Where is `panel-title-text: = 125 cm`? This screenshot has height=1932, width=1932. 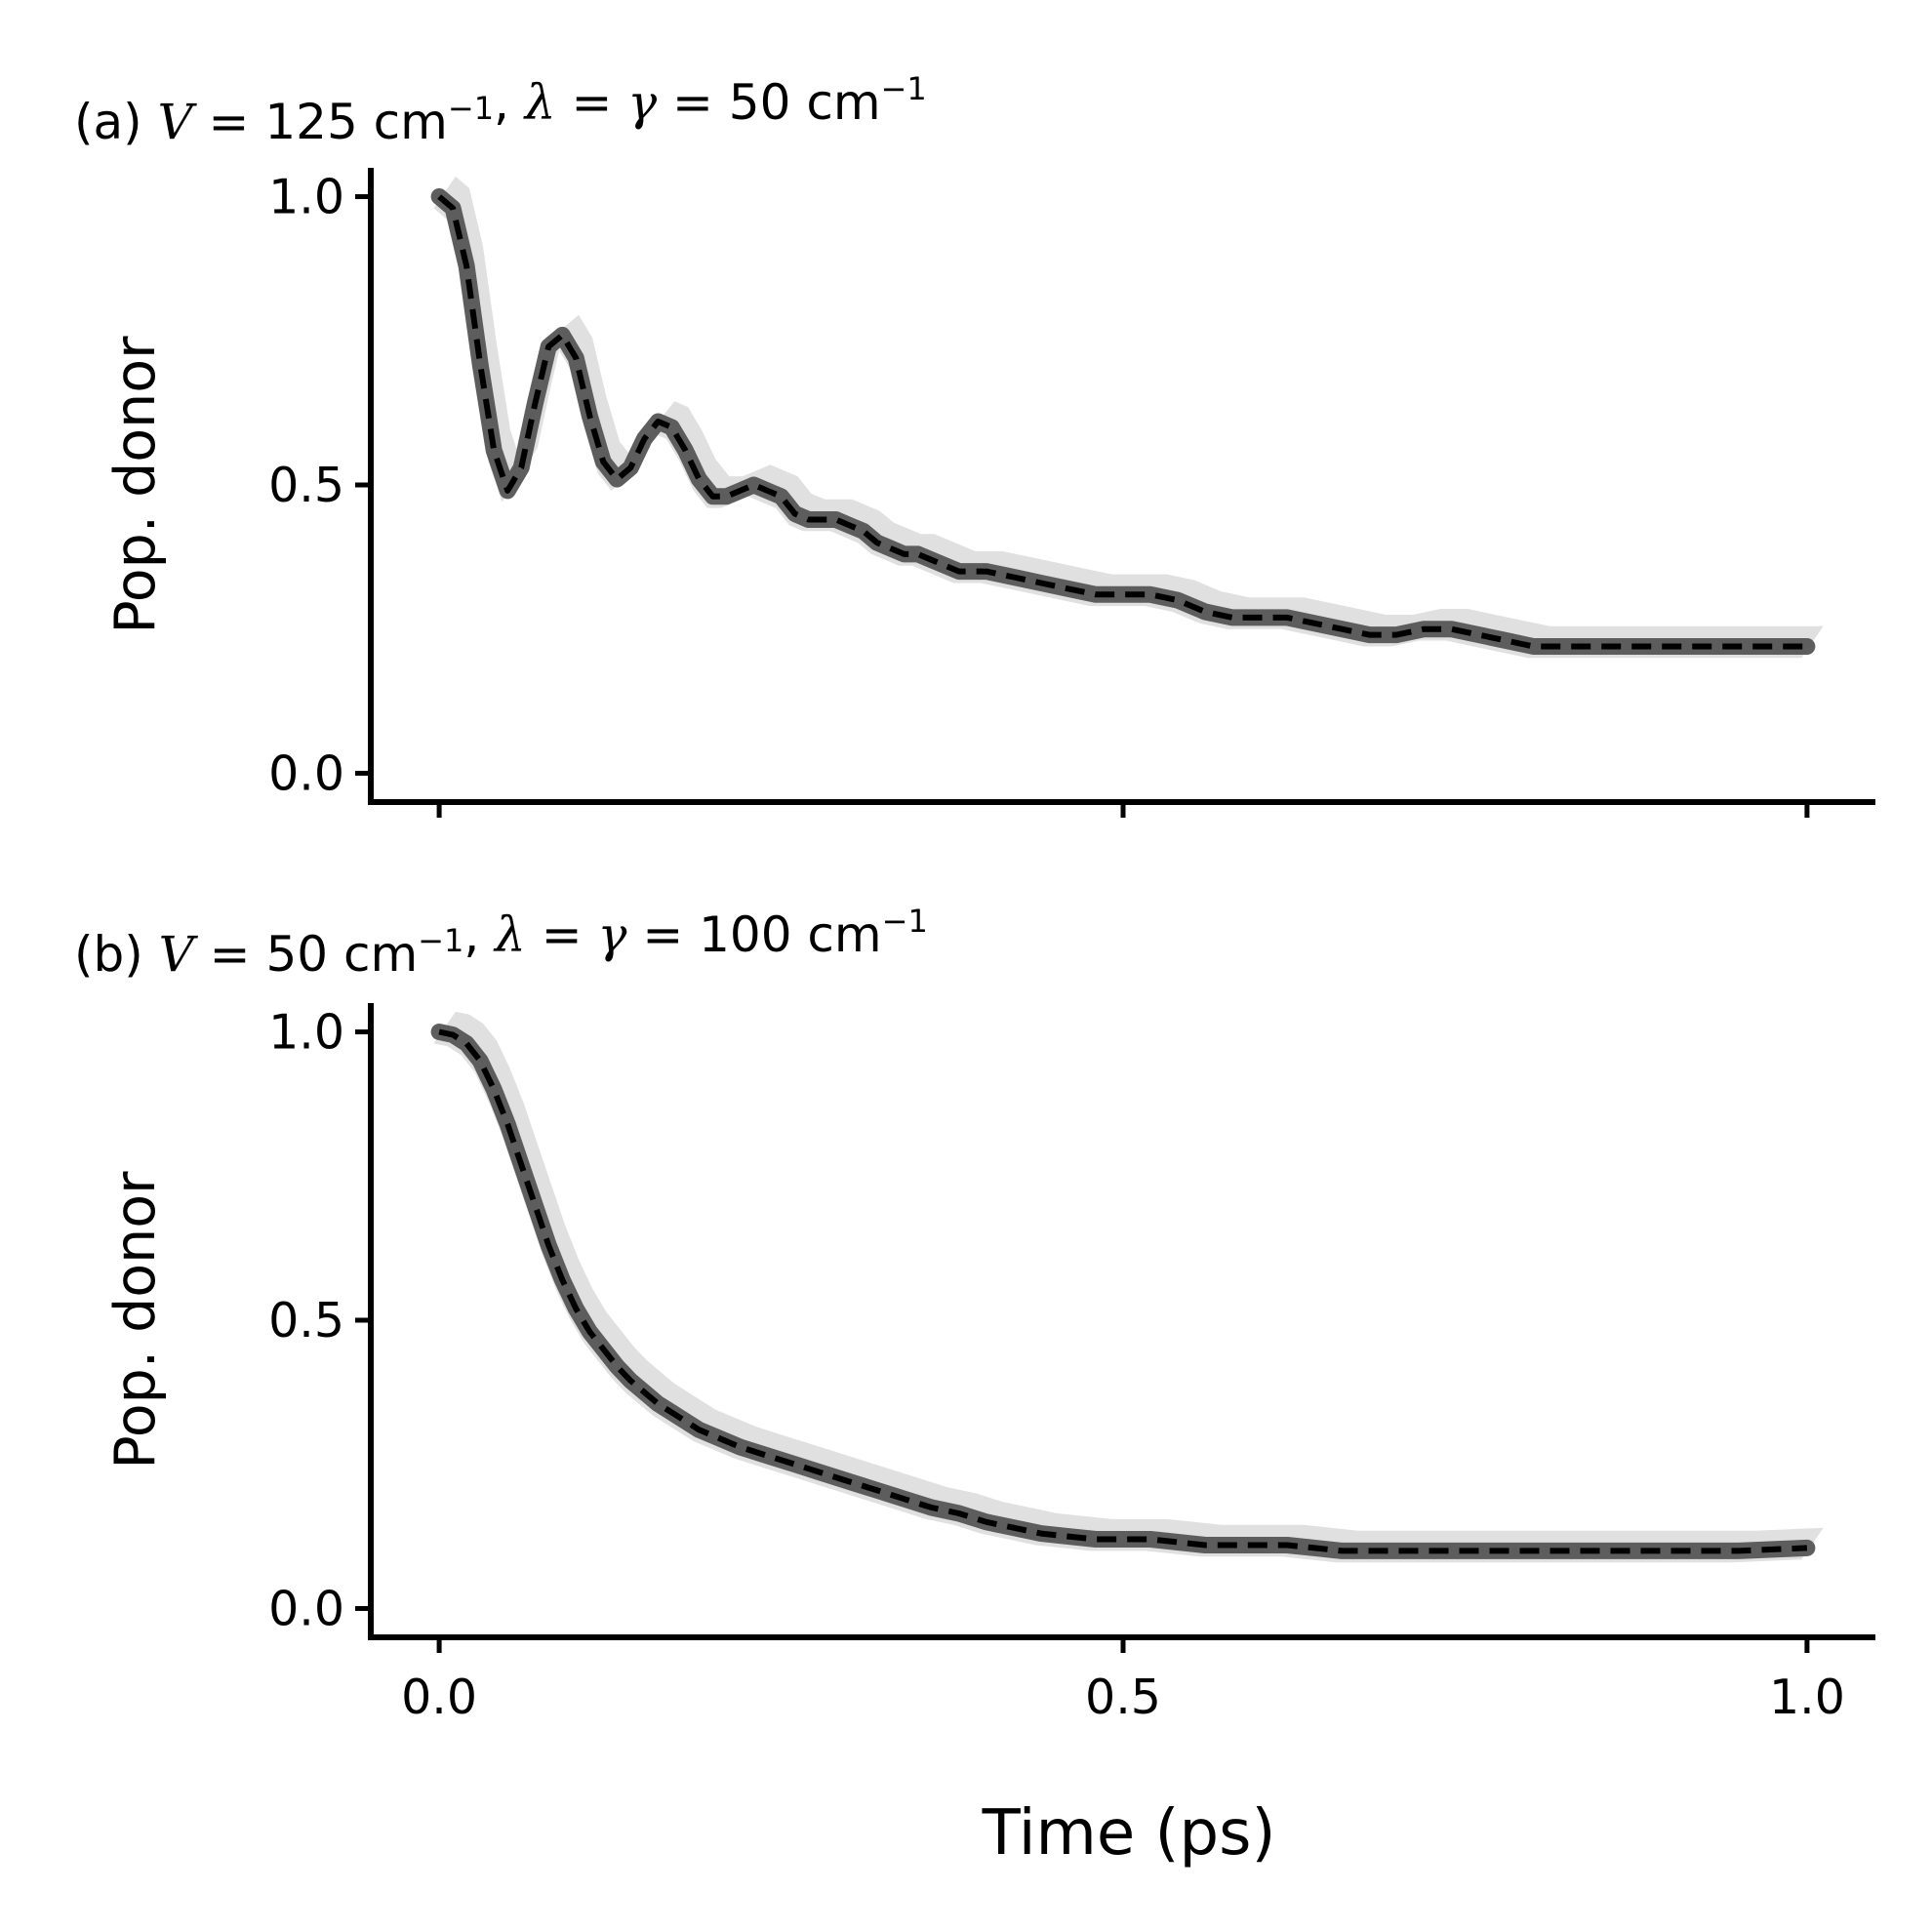
panel-title-text: = 125 cm is located at coordinates (320, 122).